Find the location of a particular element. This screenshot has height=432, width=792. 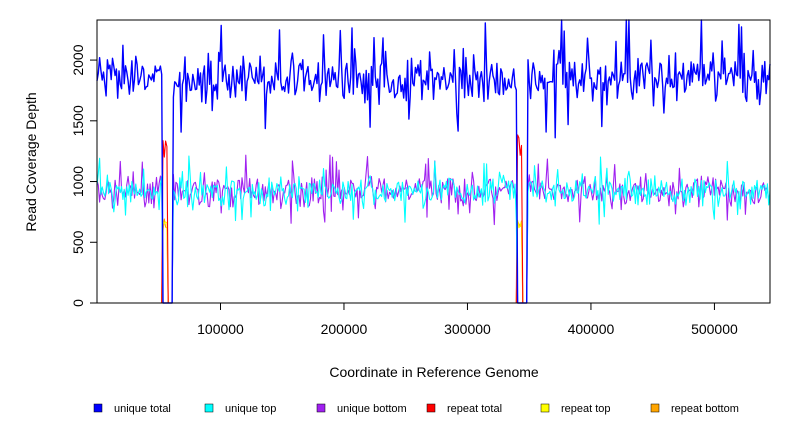

x-axis-ticks: 100000 200000 300000 400000 500000 is located at coordinates (467, 320).